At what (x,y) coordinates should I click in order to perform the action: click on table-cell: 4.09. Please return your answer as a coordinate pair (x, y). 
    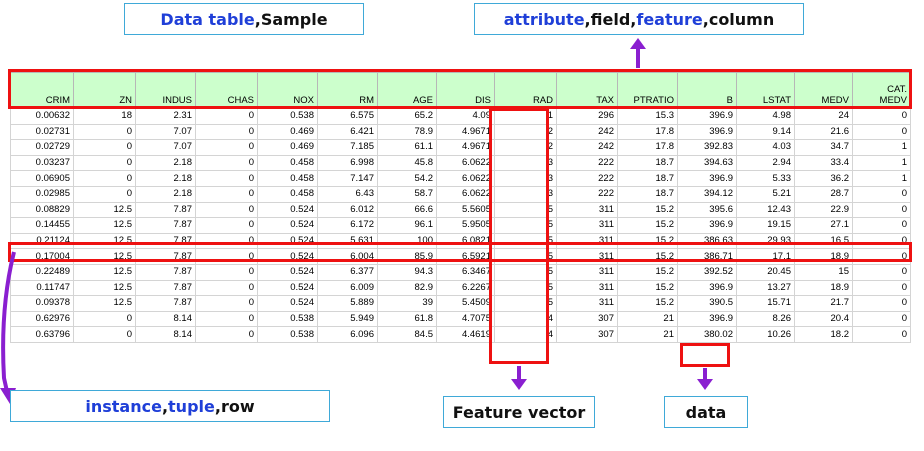
    Looking at the image, I should click on (465, 116).